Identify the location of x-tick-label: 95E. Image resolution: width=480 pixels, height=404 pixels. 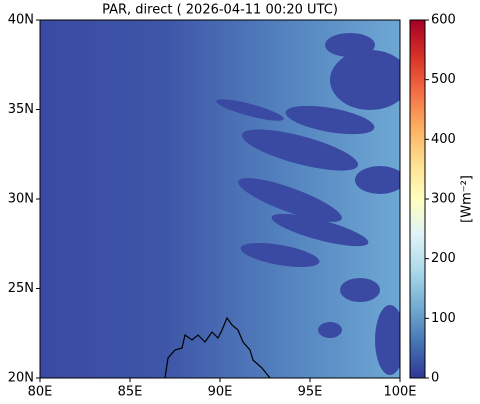
(310, 392).